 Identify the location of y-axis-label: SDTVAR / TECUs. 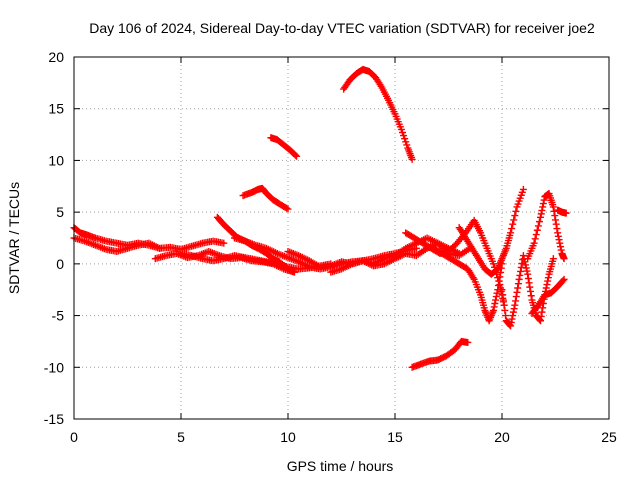
(14, 238).